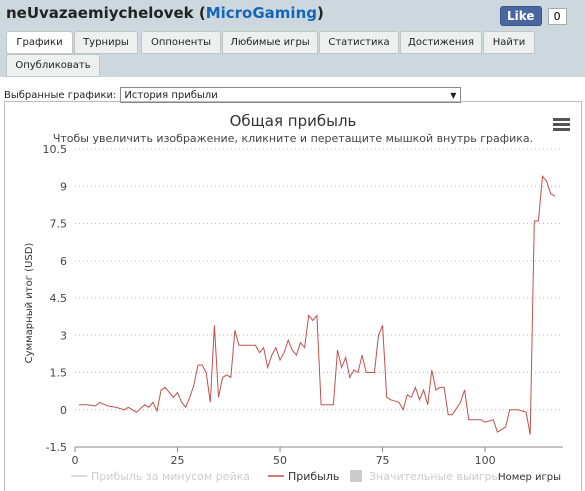 The width and height of the screenshot is (585, 491). What do you see at coordinates (59, 224) in the screenshot?
I see `y-tick-label: 7.5` at bounding box center [59, 224].